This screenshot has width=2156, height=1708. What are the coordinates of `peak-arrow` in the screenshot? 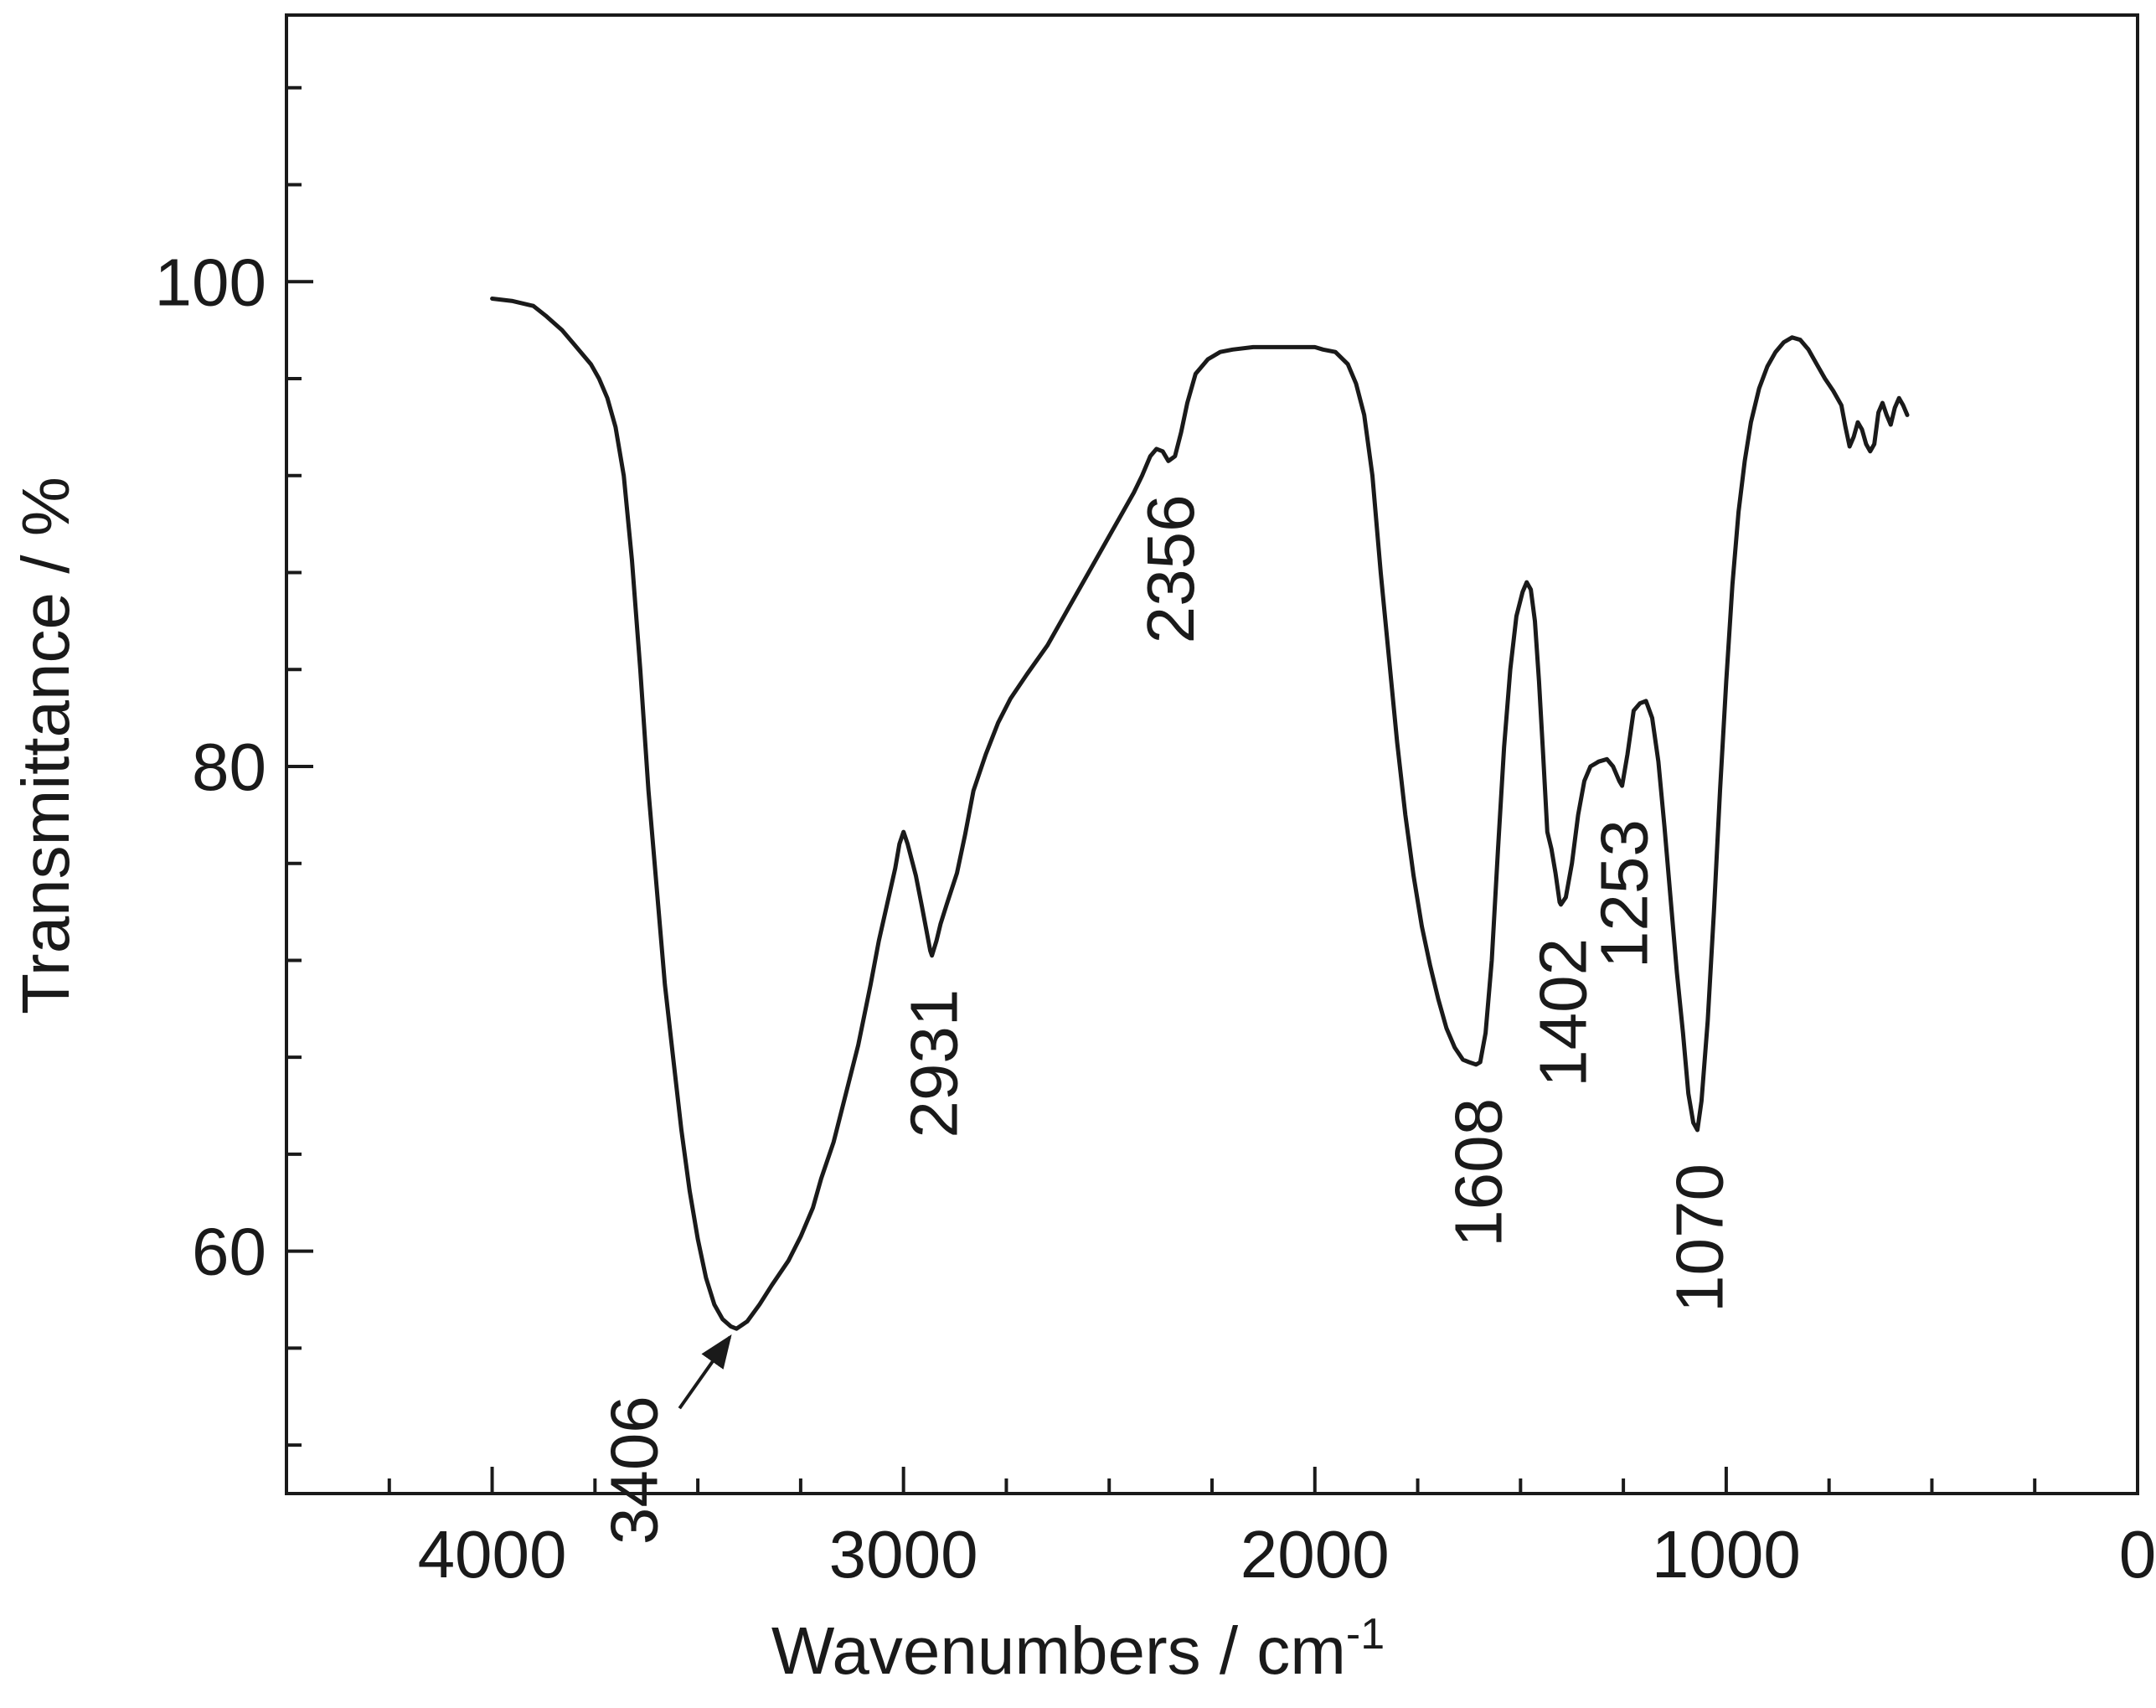 It's located at (705, 1372).